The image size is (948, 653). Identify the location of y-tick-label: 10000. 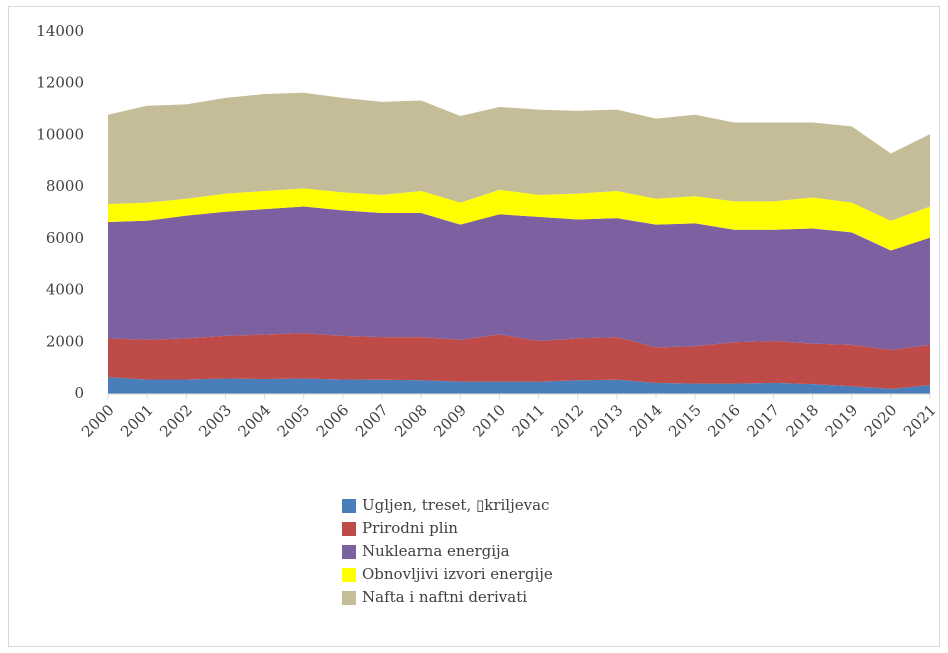
(60, 134).